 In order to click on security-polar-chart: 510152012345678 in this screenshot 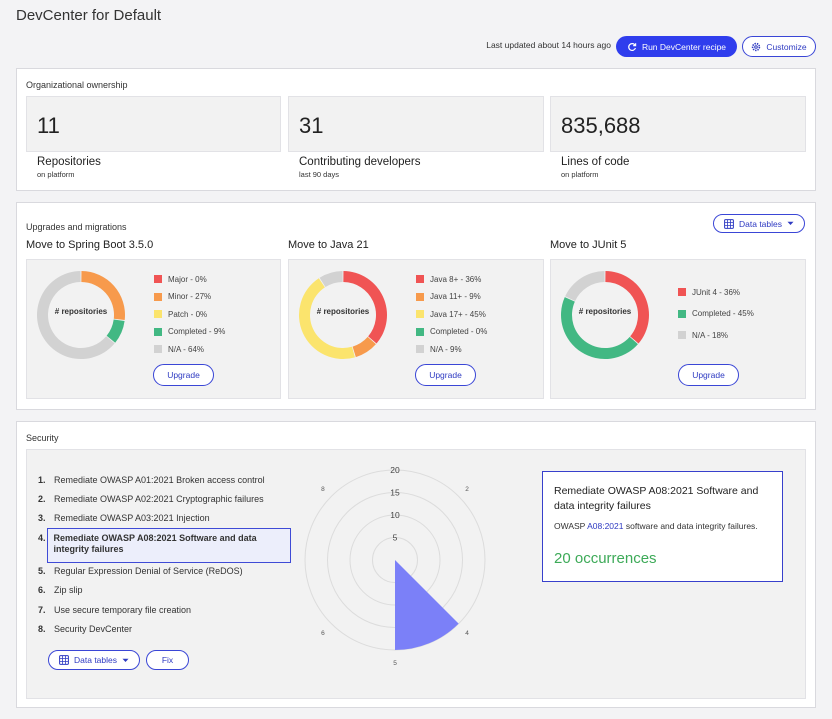, I will do `click(395, 566)`.